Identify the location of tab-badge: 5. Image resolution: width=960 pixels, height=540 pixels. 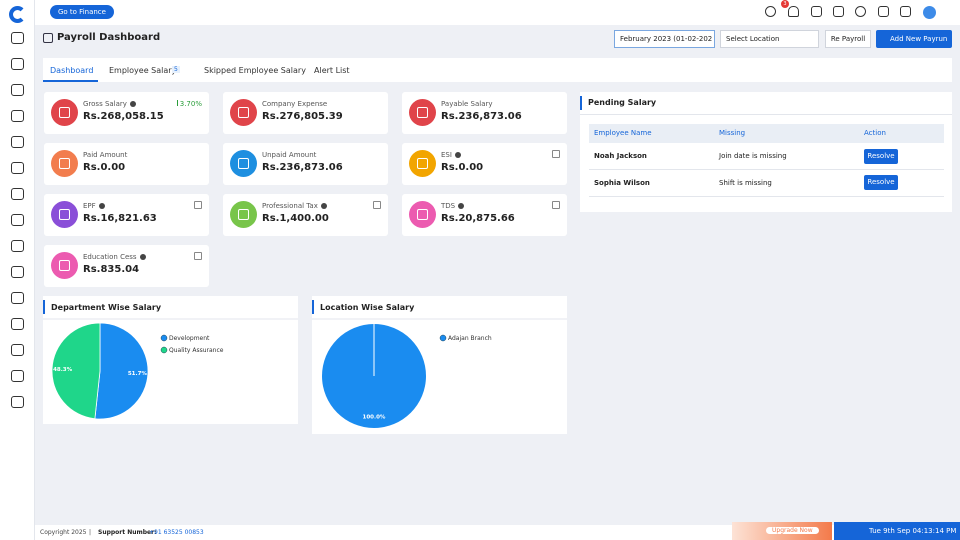
(176, 69).